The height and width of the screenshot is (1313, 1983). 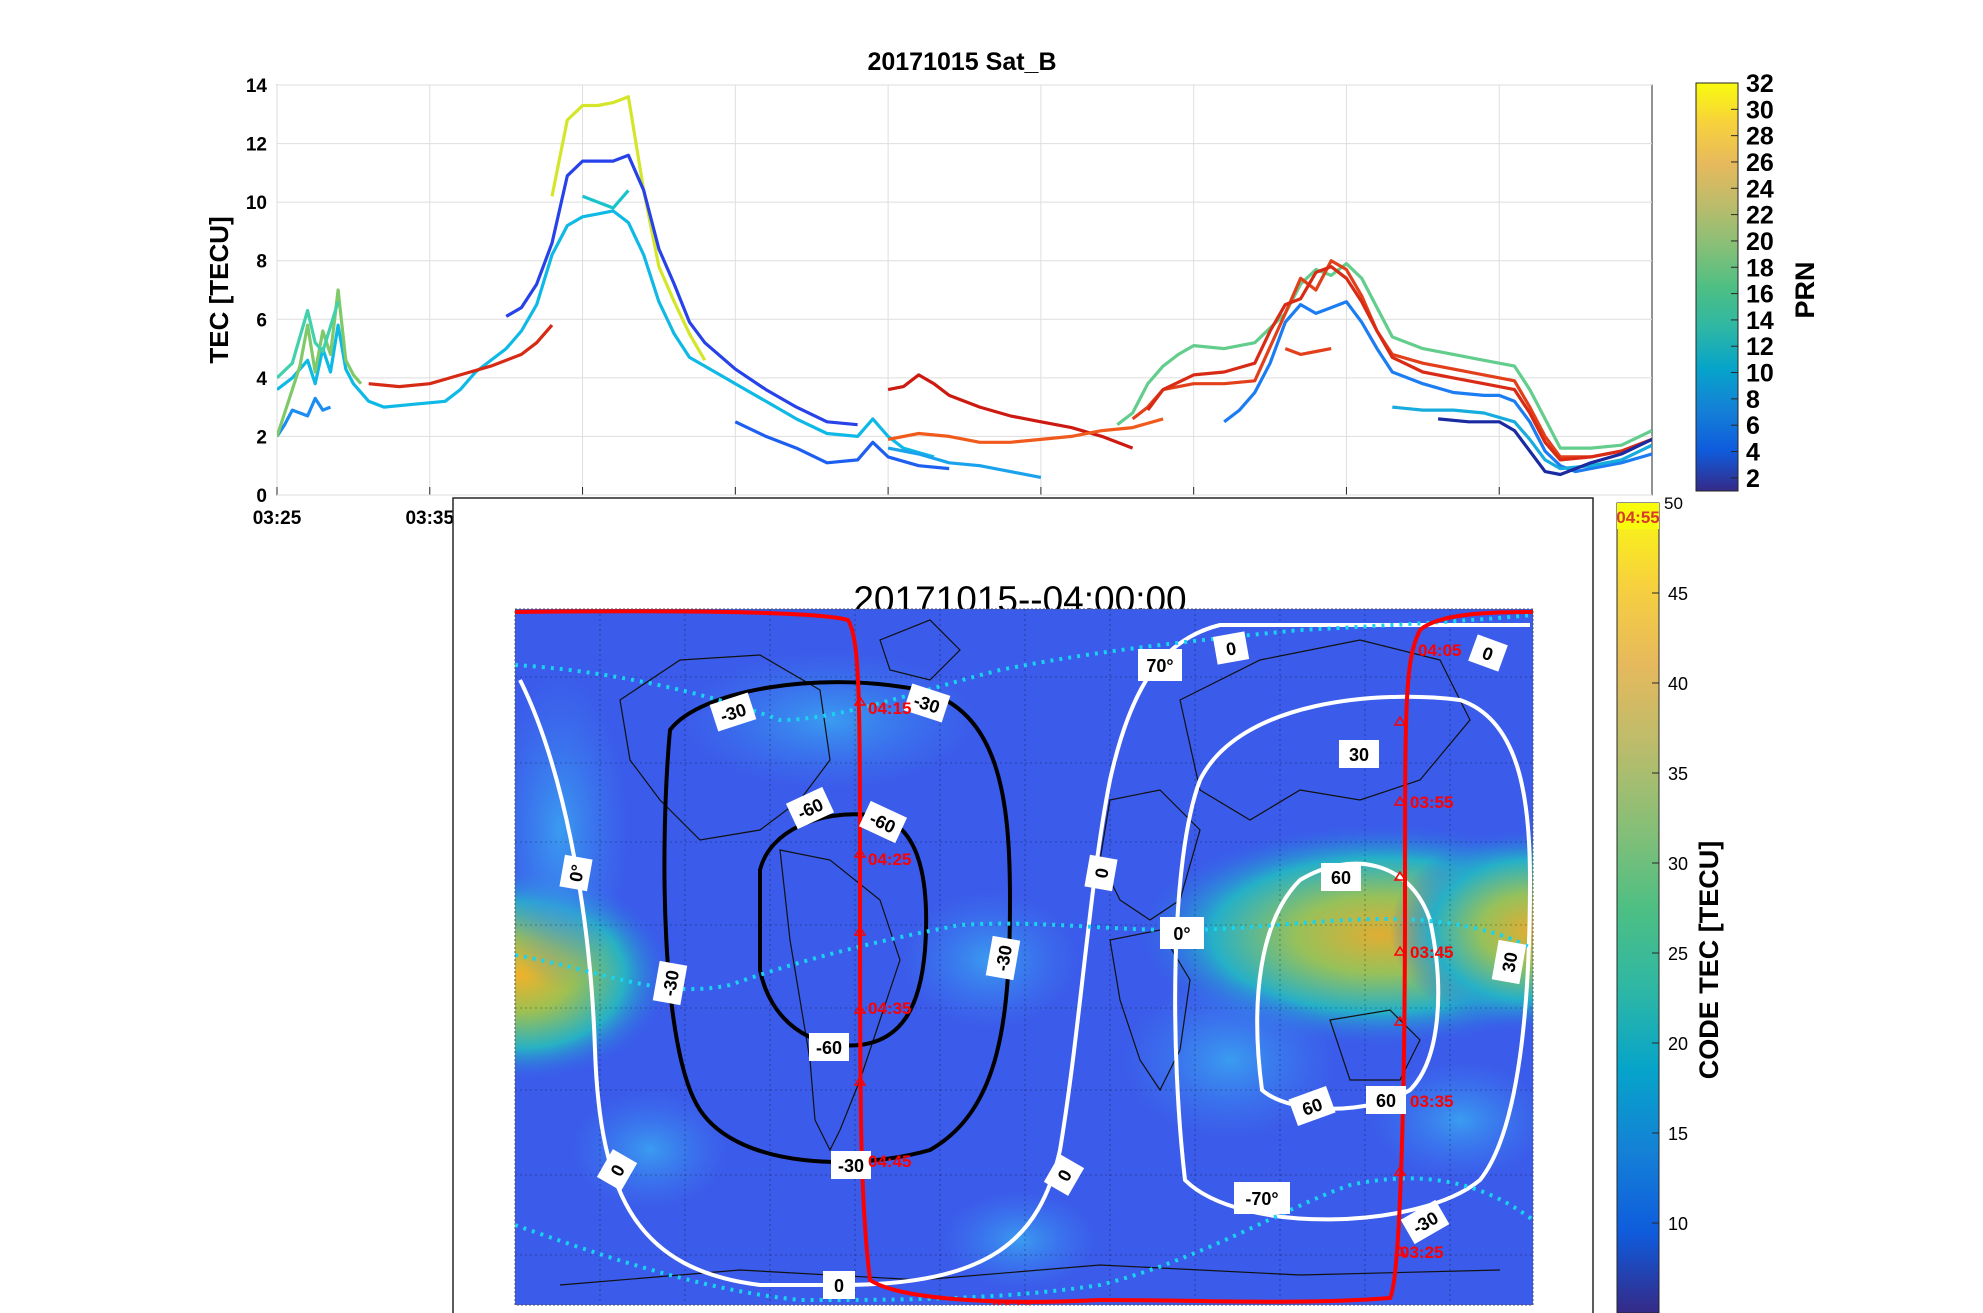 What do you see at coordinates (961, 62) in the screenshot?
I see `chart-title: 20171015 Sat_B` at bounding box center [961, 62].